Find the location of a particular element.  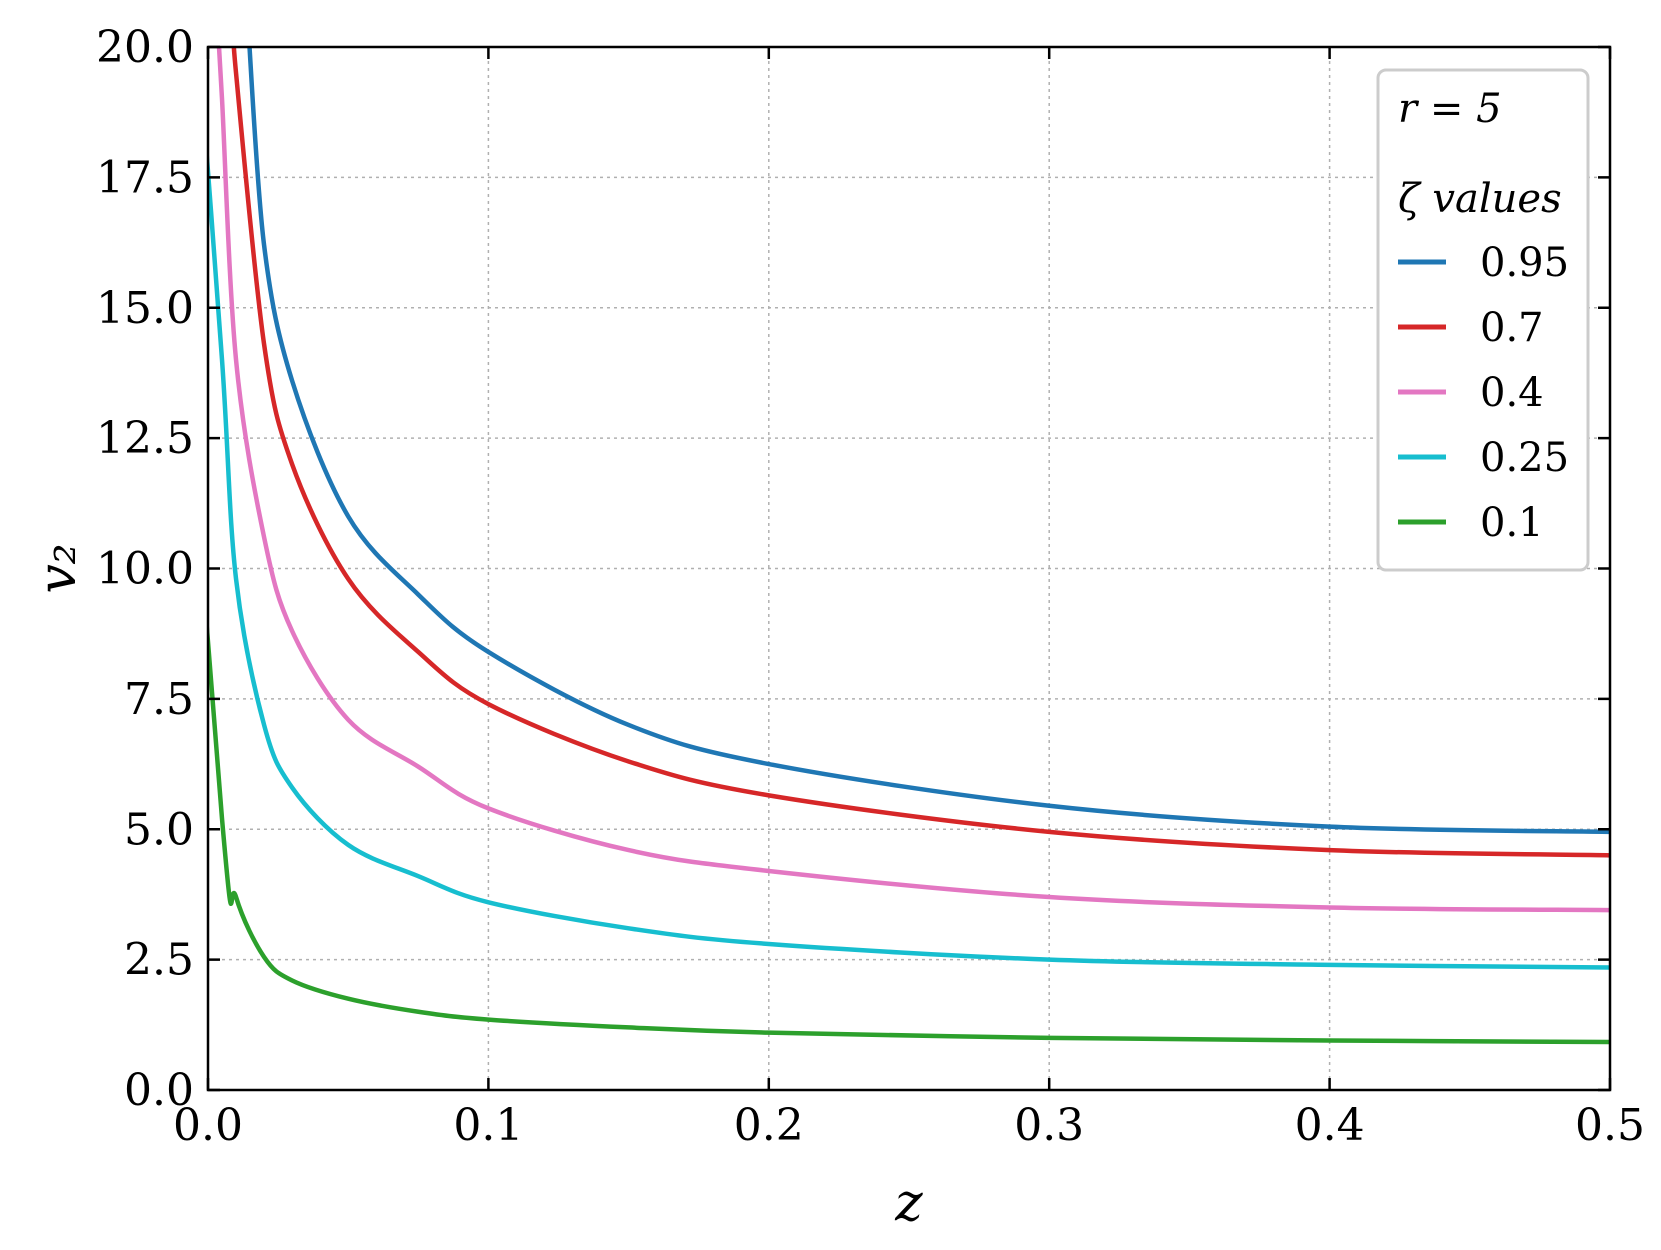

y-tick-label: 2.5 is located at coordinates (159, 960).